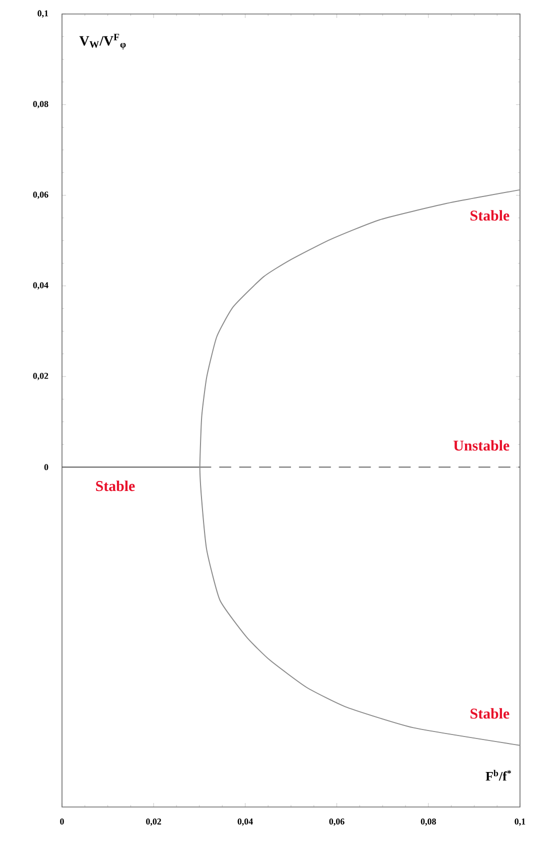 This screenshot has width=533, height=841. What do you see at coordinates (428, 822) in the screenshot?
I see `x-tick-label: 0,08` at bounding box center [428, 822].